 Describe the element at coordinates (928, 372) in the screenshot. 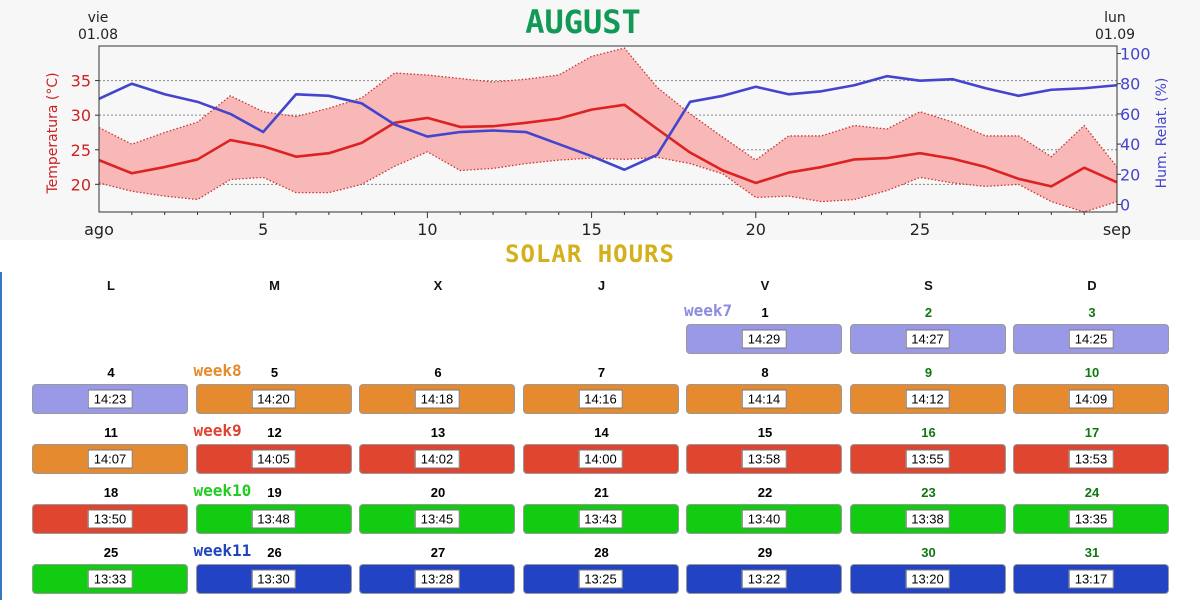

I see `day-number: 9` at that location.